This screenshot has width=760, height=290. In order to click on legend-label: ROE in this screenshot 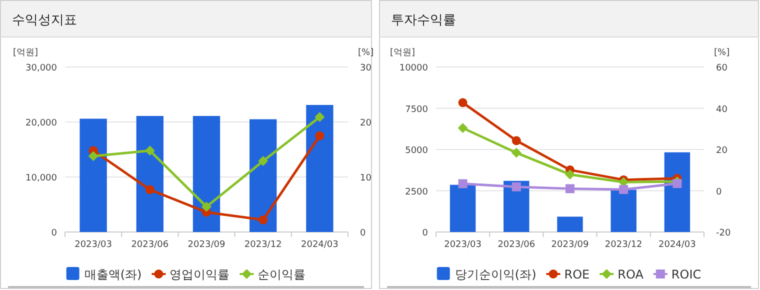, I will do `click(577, 275)`.